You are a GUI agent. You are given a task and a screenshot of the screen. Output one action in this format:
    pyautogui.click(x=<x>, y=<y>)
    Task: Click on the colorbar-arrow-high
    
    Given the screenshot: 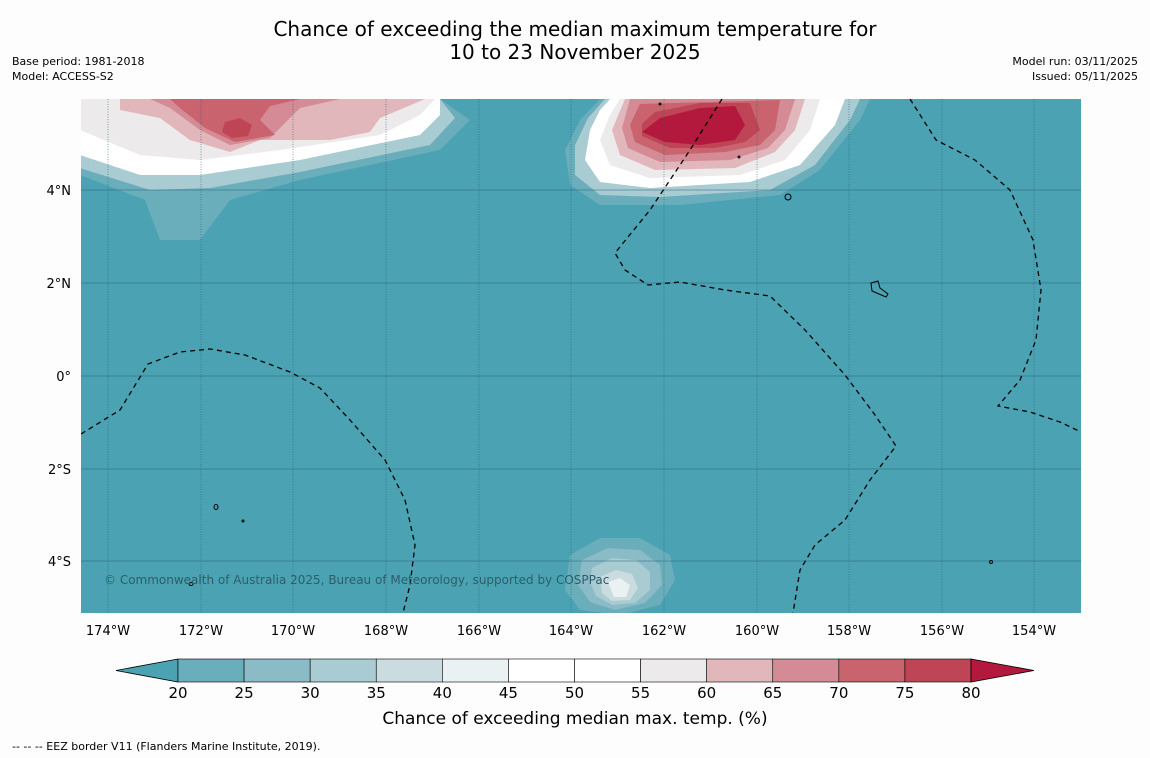 What is the action you would take?
    pyautogui.click(x=1002, y=670)
    